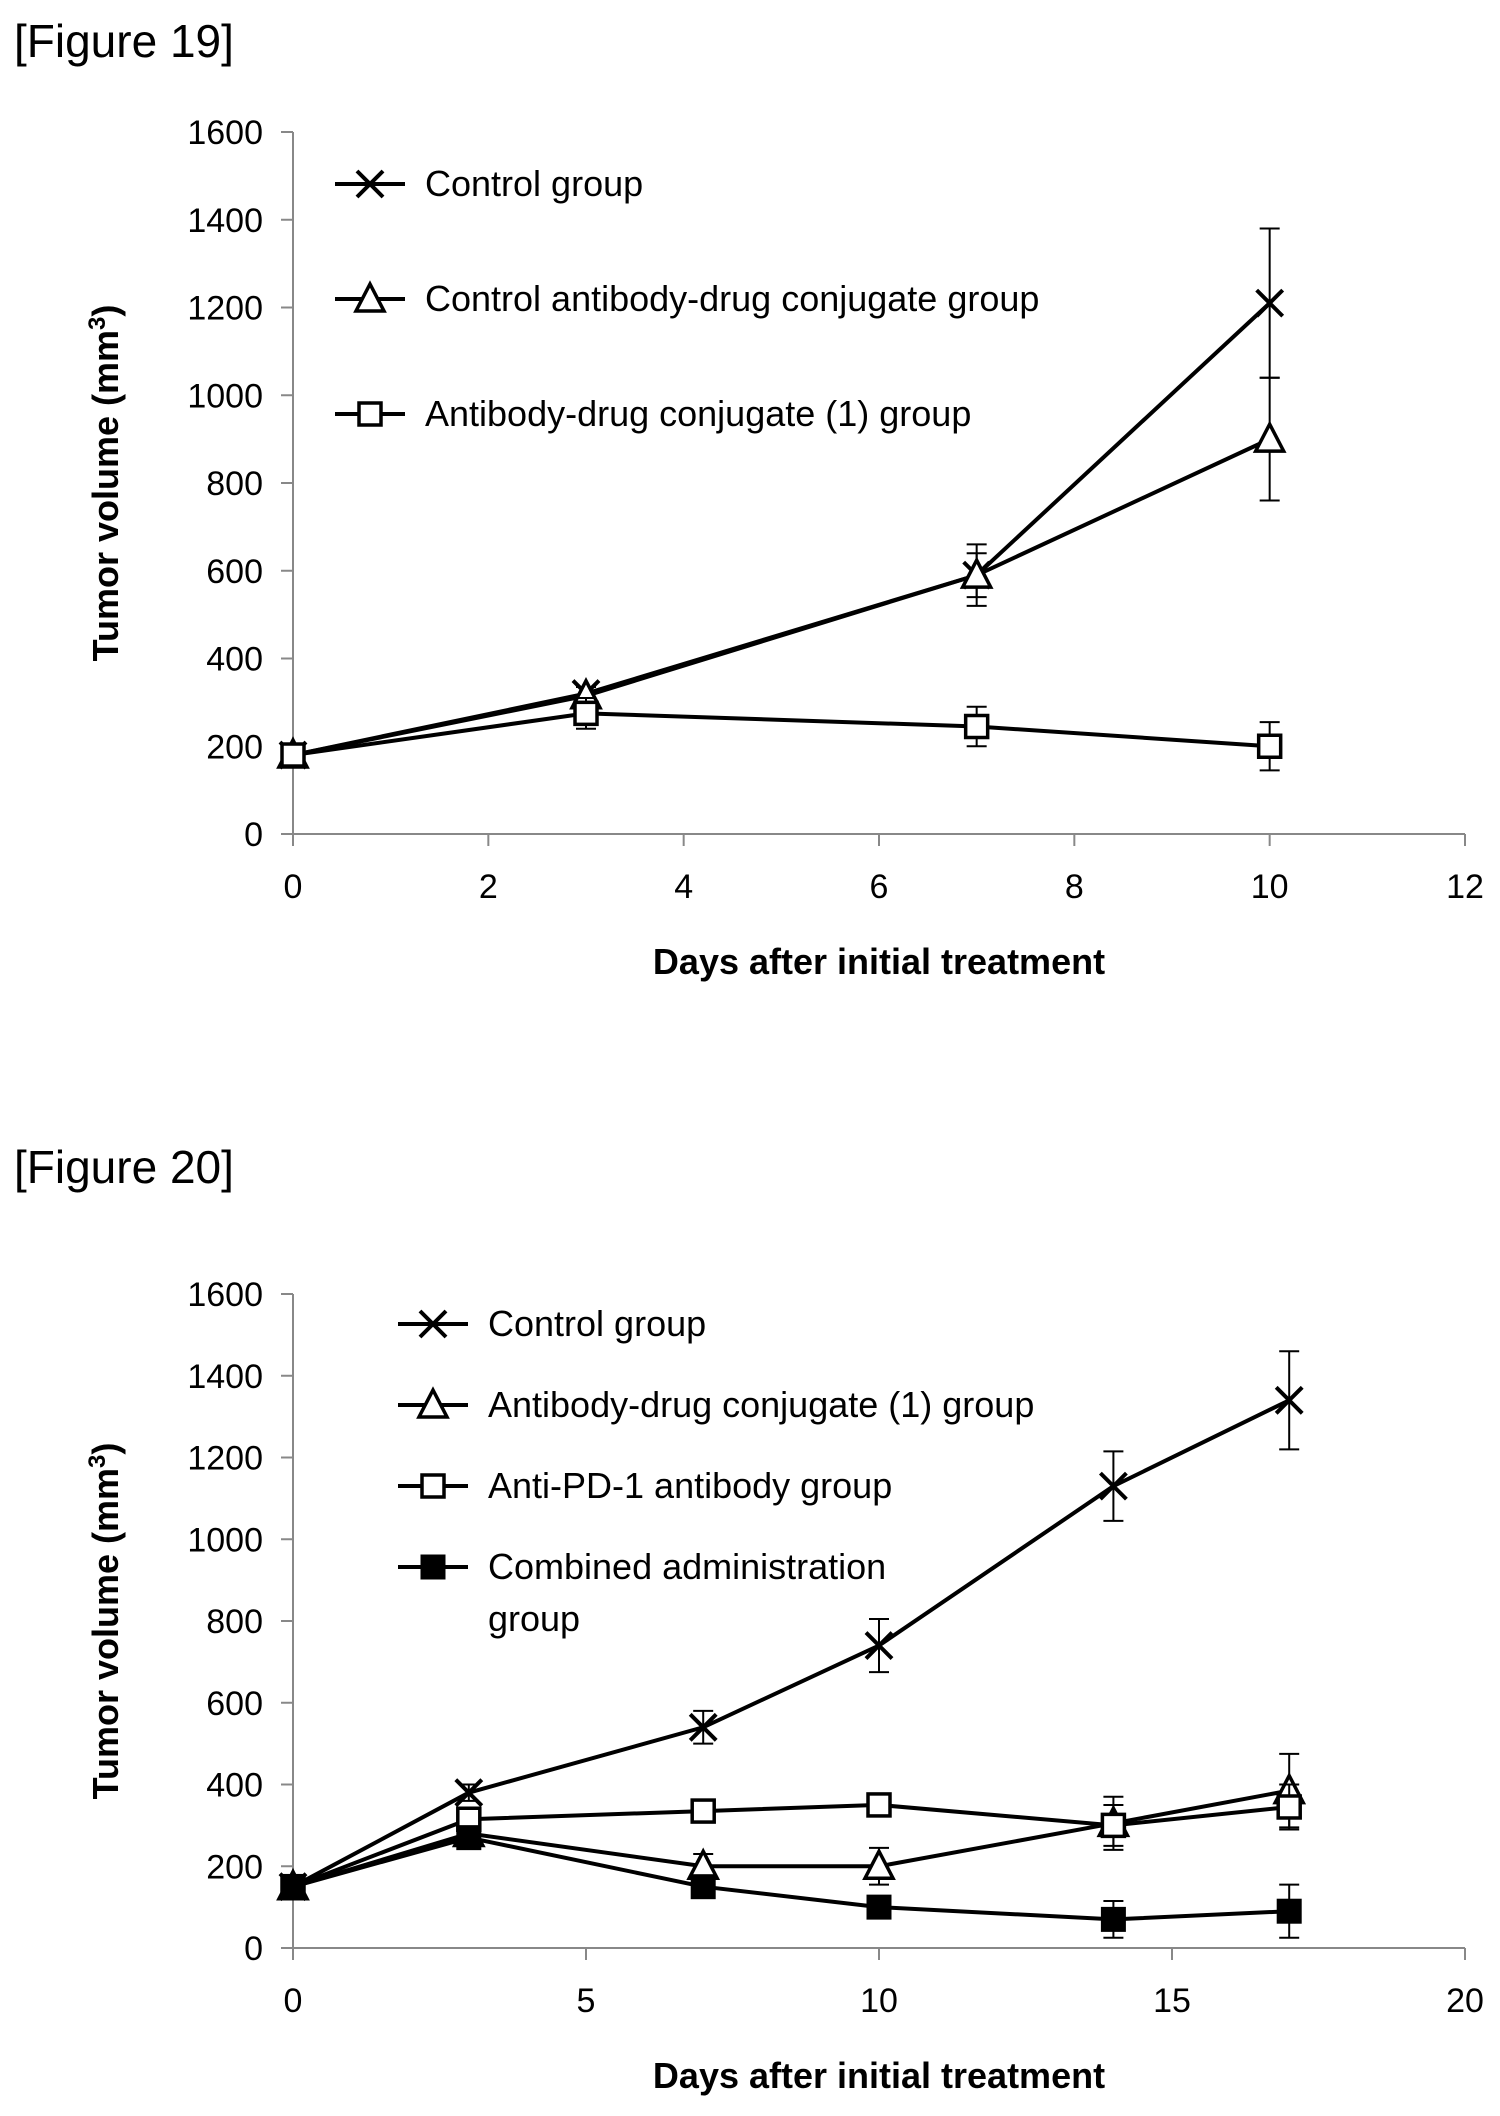 The width and height of the screenshot is (1500, 2116). Describe the element at coordinates (879, 2075) in the screenshot. I see `chart20-x-axis-title: Days after initial treatment` at that location.